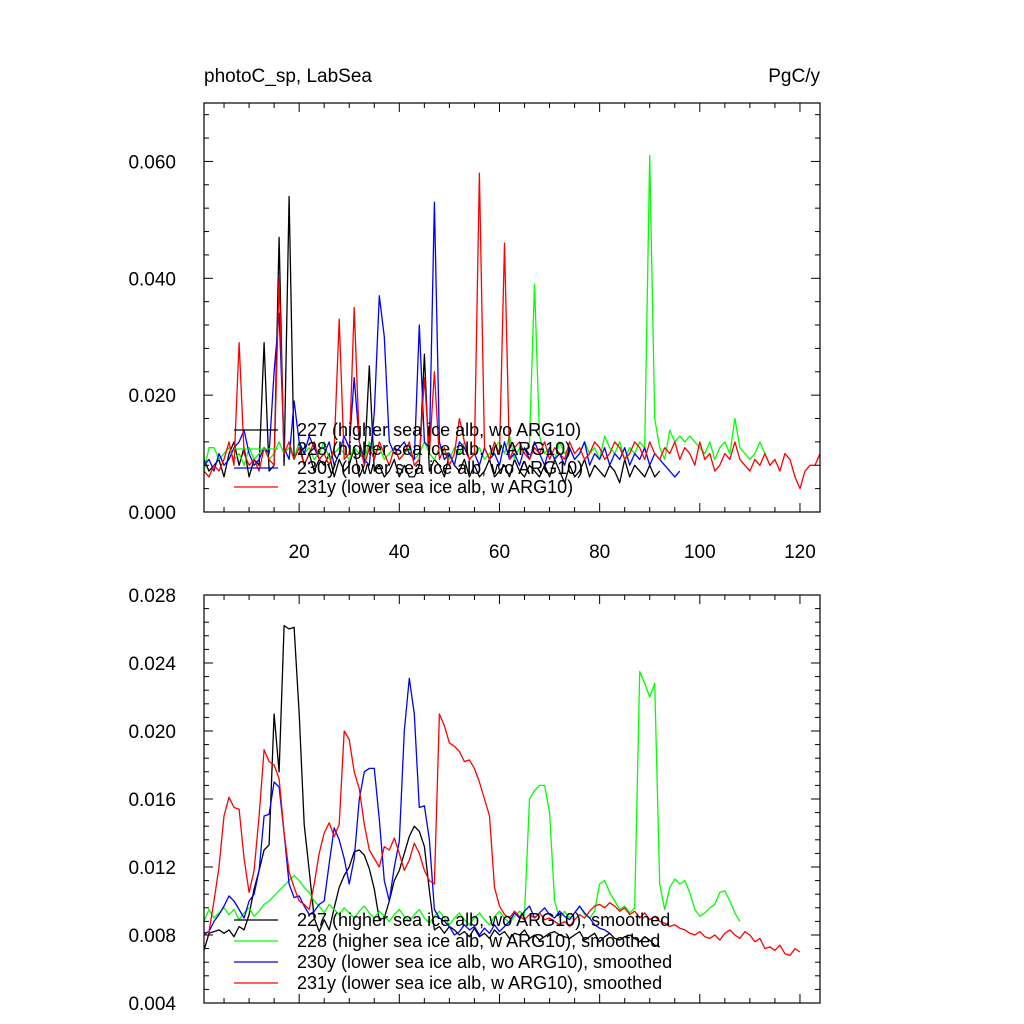  Describe the element at coordinates (434, 449) in the screenshot. I see `legend-label-1: 228 (higher sea ice alb, w ARG10)` at that location.